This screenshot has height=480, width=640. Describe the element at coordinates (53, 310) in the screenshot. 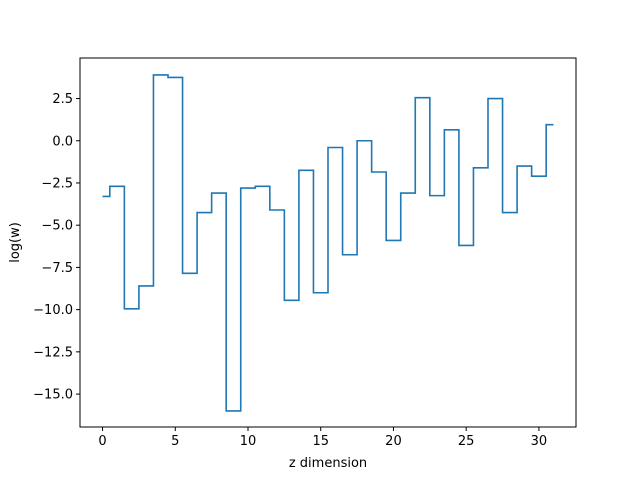

I see `y-tick-label: −10.0` at that location.